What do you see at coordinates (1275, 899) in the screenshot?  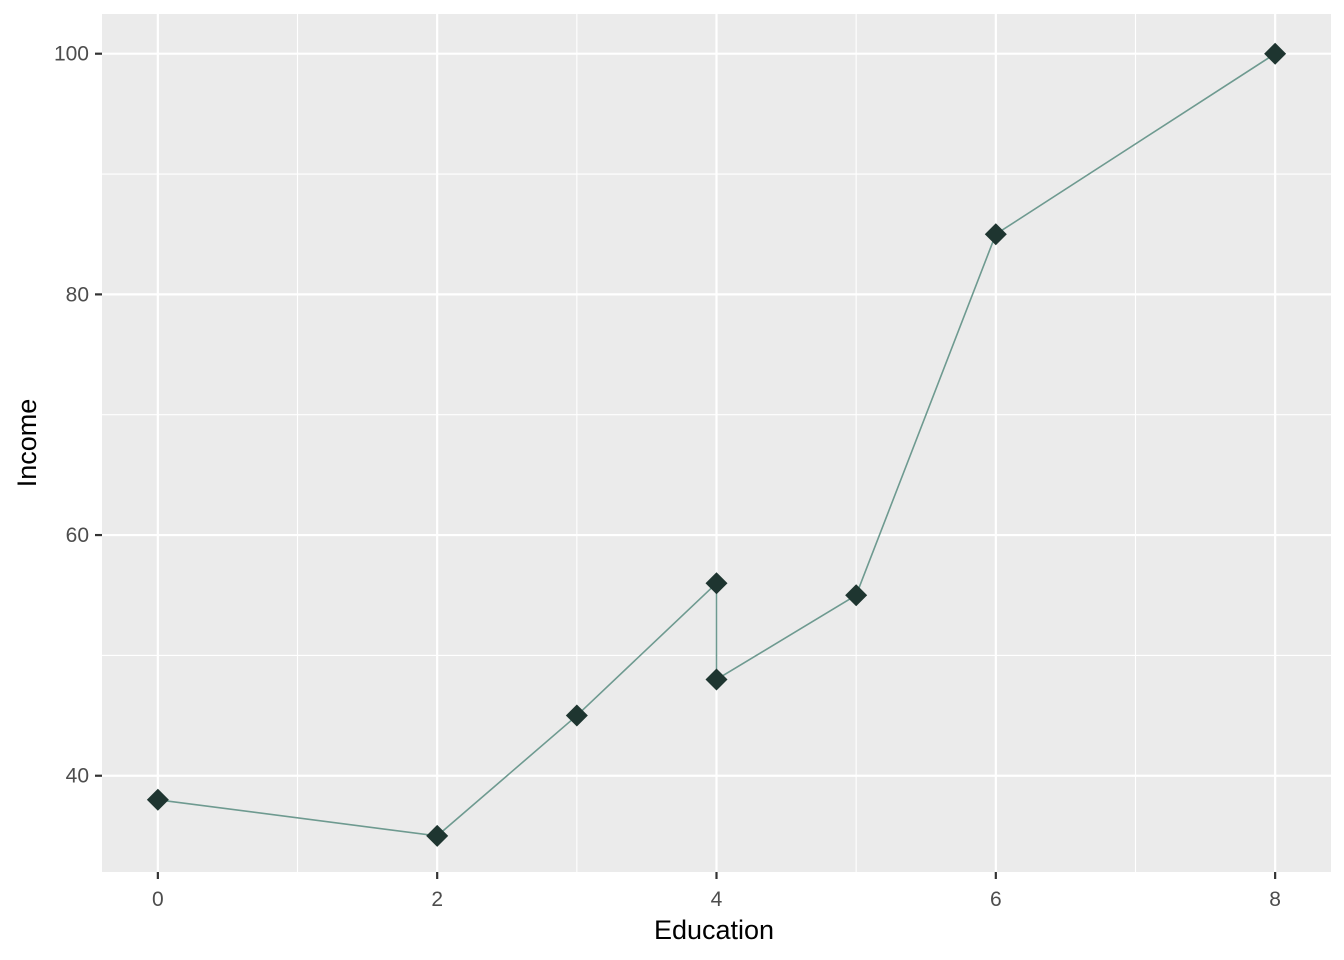 I see `x-tick-label: 8` at bounding box center [1275, 899].